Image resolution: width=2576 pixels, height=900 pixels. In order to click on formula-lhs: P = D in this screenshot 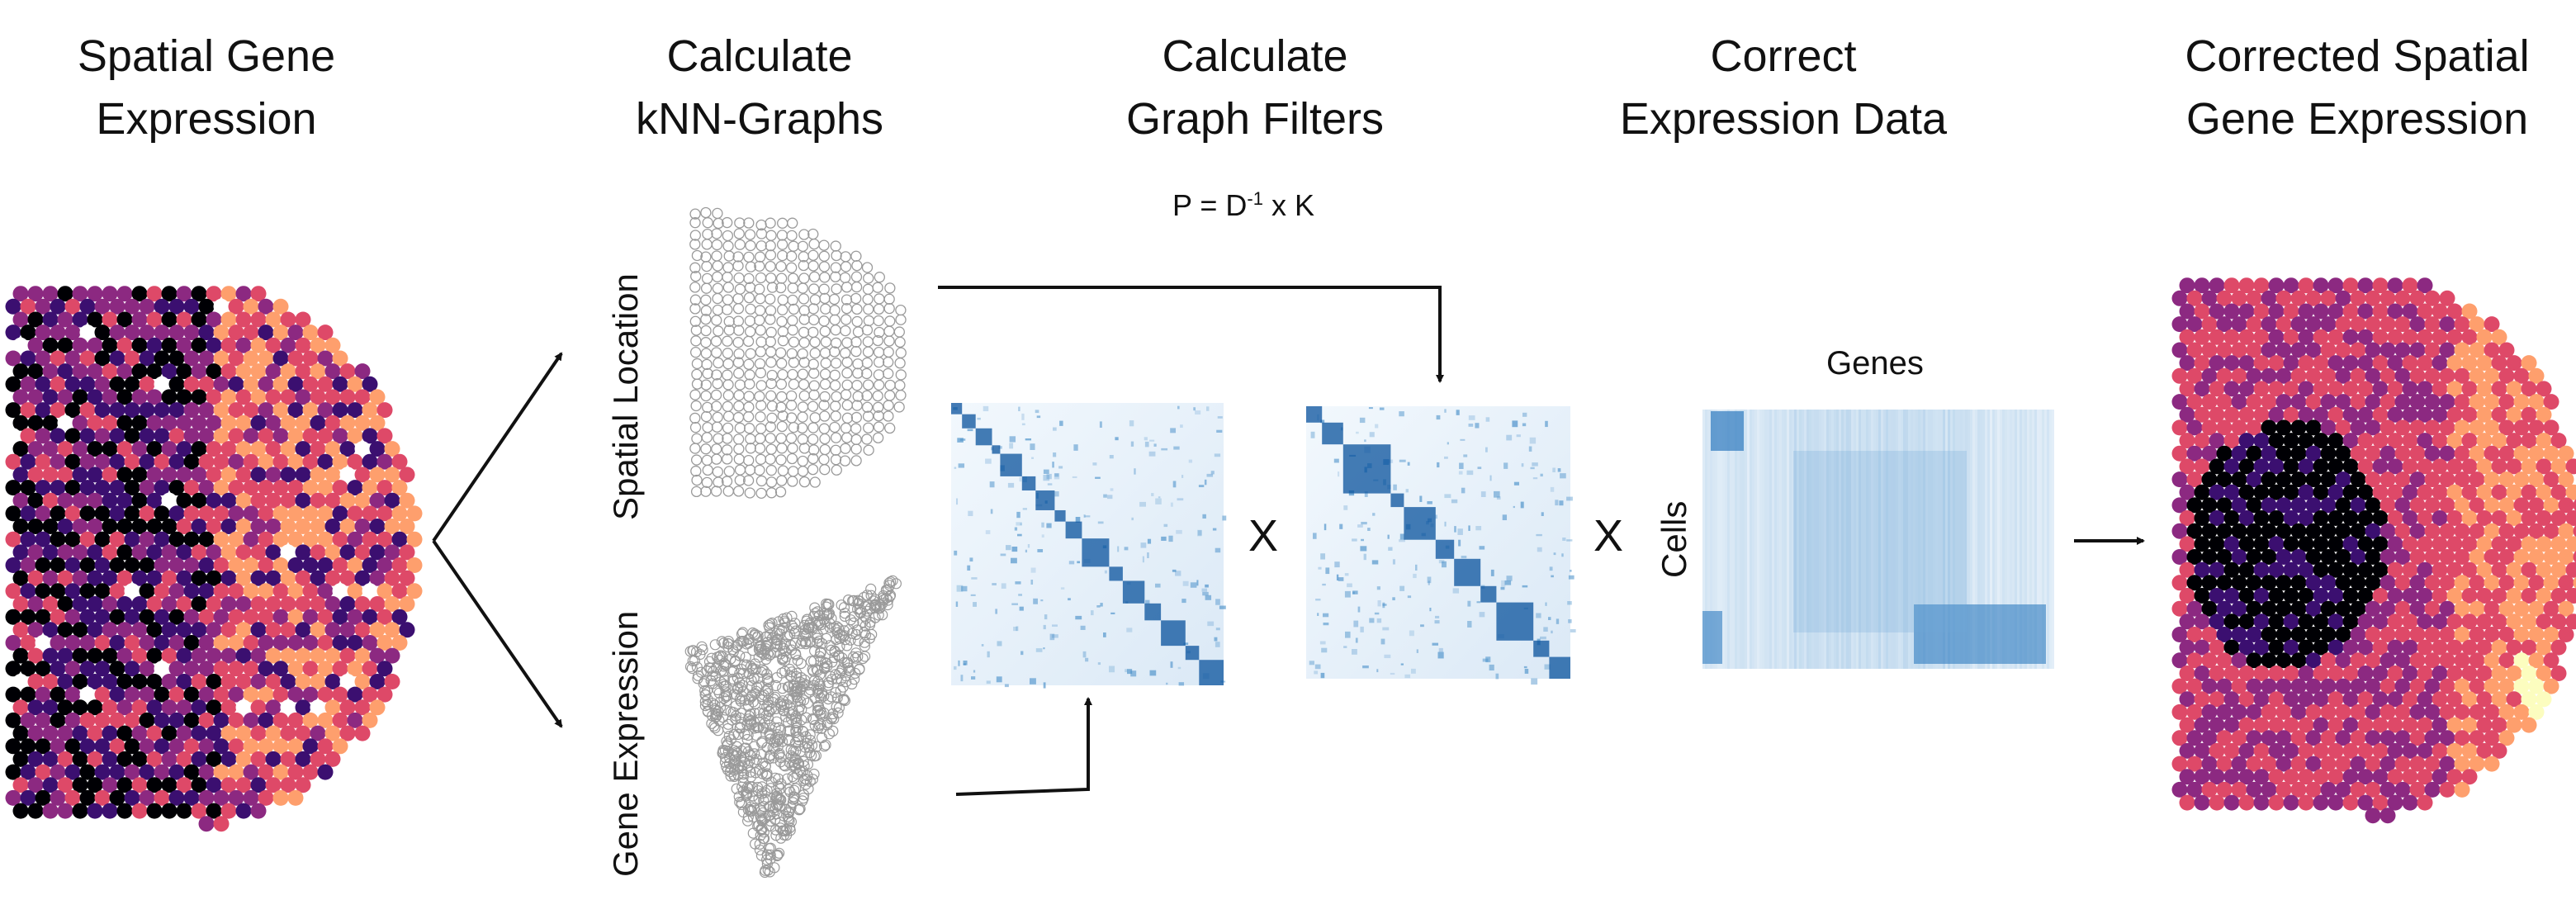, I will do `click(1210, 205)`.